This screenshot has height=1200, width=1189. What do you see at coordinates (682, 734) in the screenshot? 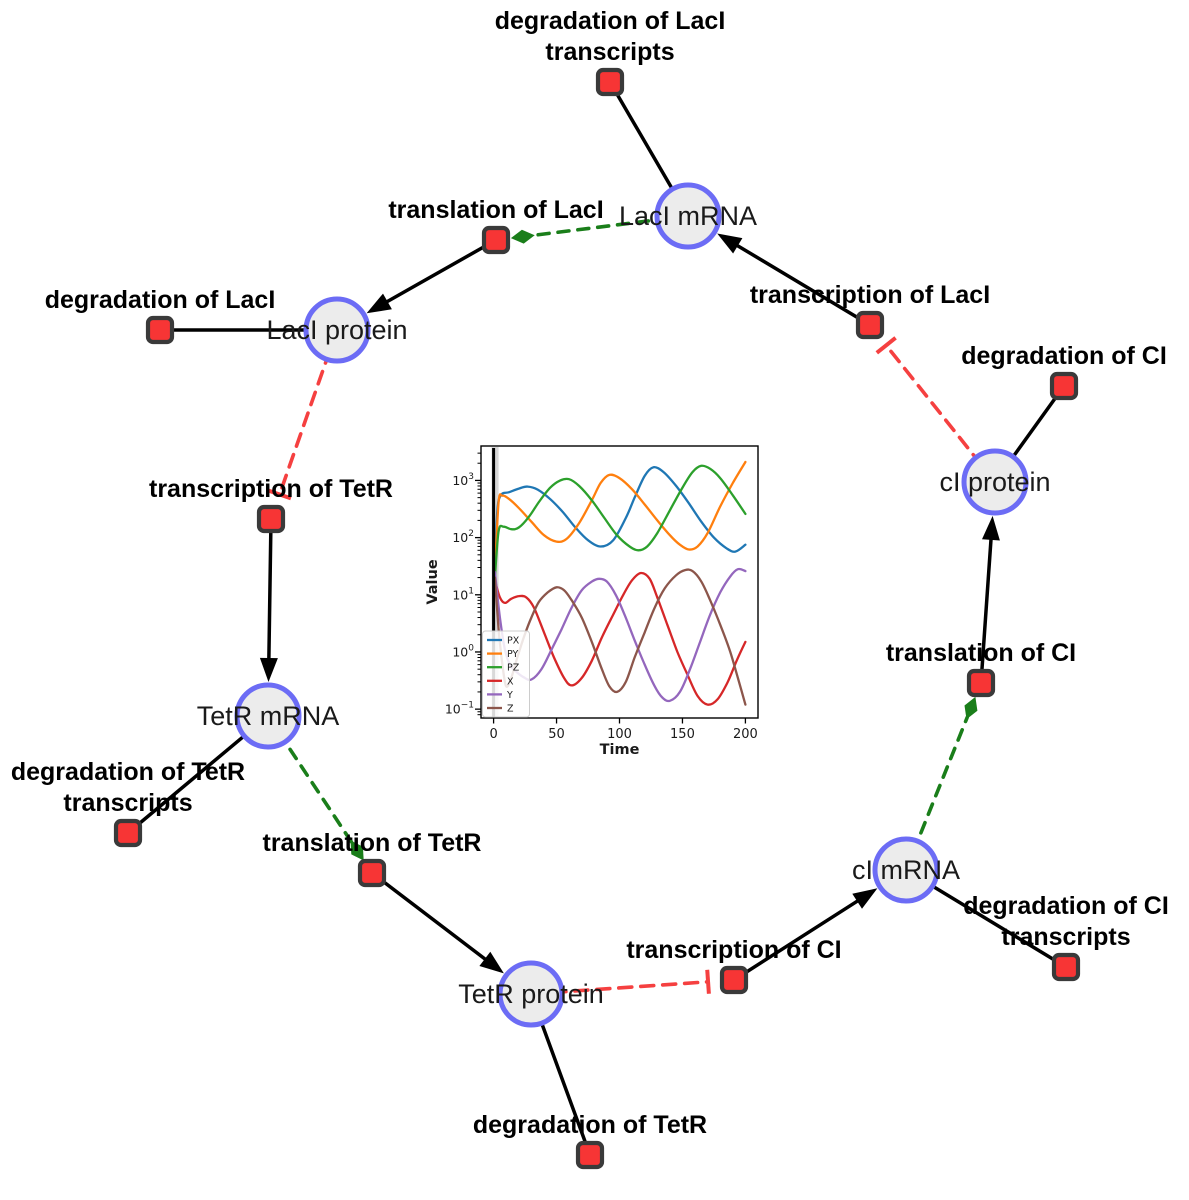
I see `x-tick-label: 150` at bounding box center [682, 734].